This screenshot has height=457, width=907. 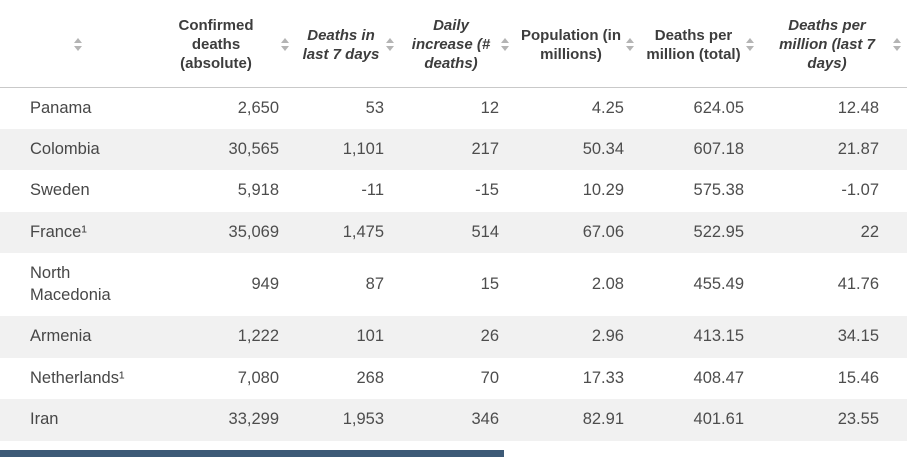 What do you see at coordinates (77, 377) in the screenshot?
I see `country-cell: Netherlands¹` at bounding box center [77, 377].